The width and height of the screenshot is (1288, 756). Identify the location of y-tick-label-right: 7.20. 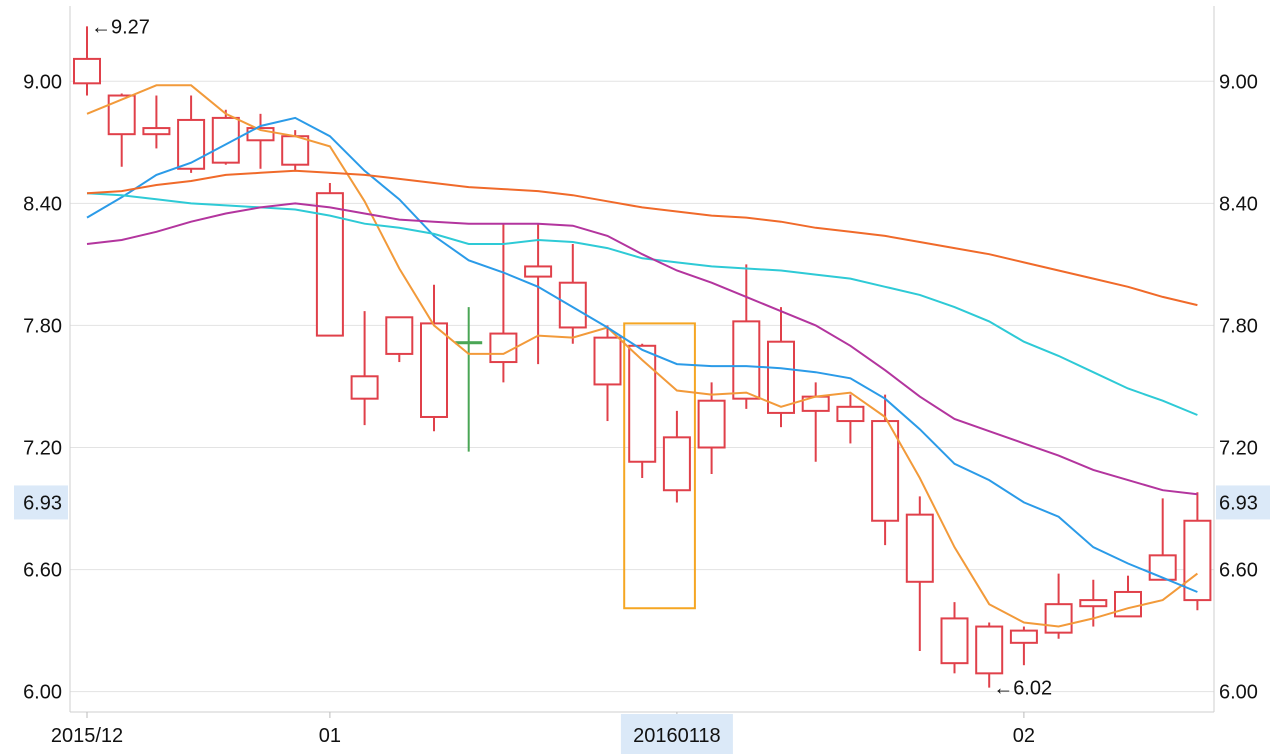
(1238, 449).